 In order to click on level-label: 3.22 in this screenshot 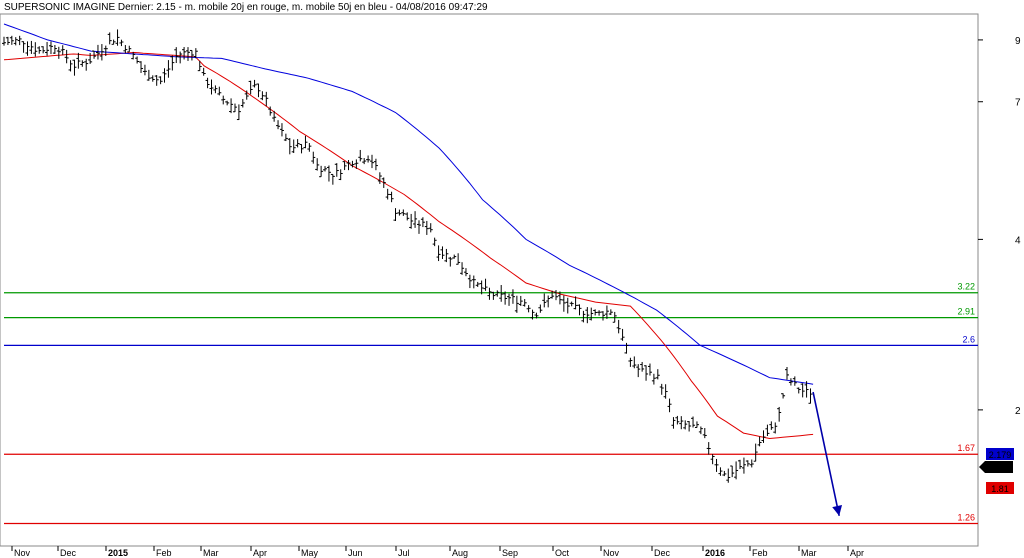, I will do `click(966, 287)`.